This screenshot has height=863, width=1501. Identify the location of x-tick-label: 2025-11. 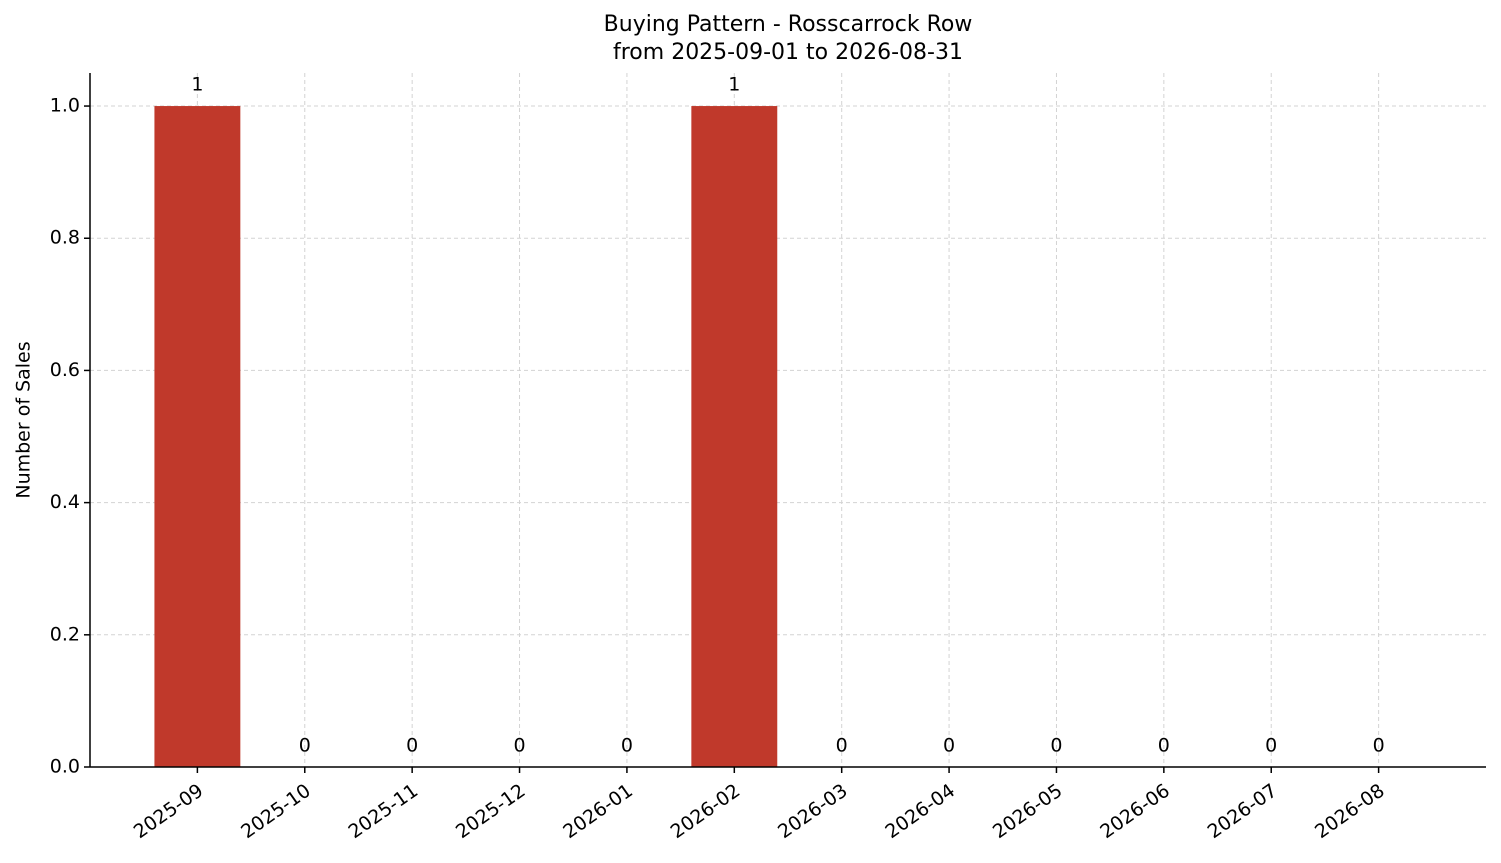
(384, 812).